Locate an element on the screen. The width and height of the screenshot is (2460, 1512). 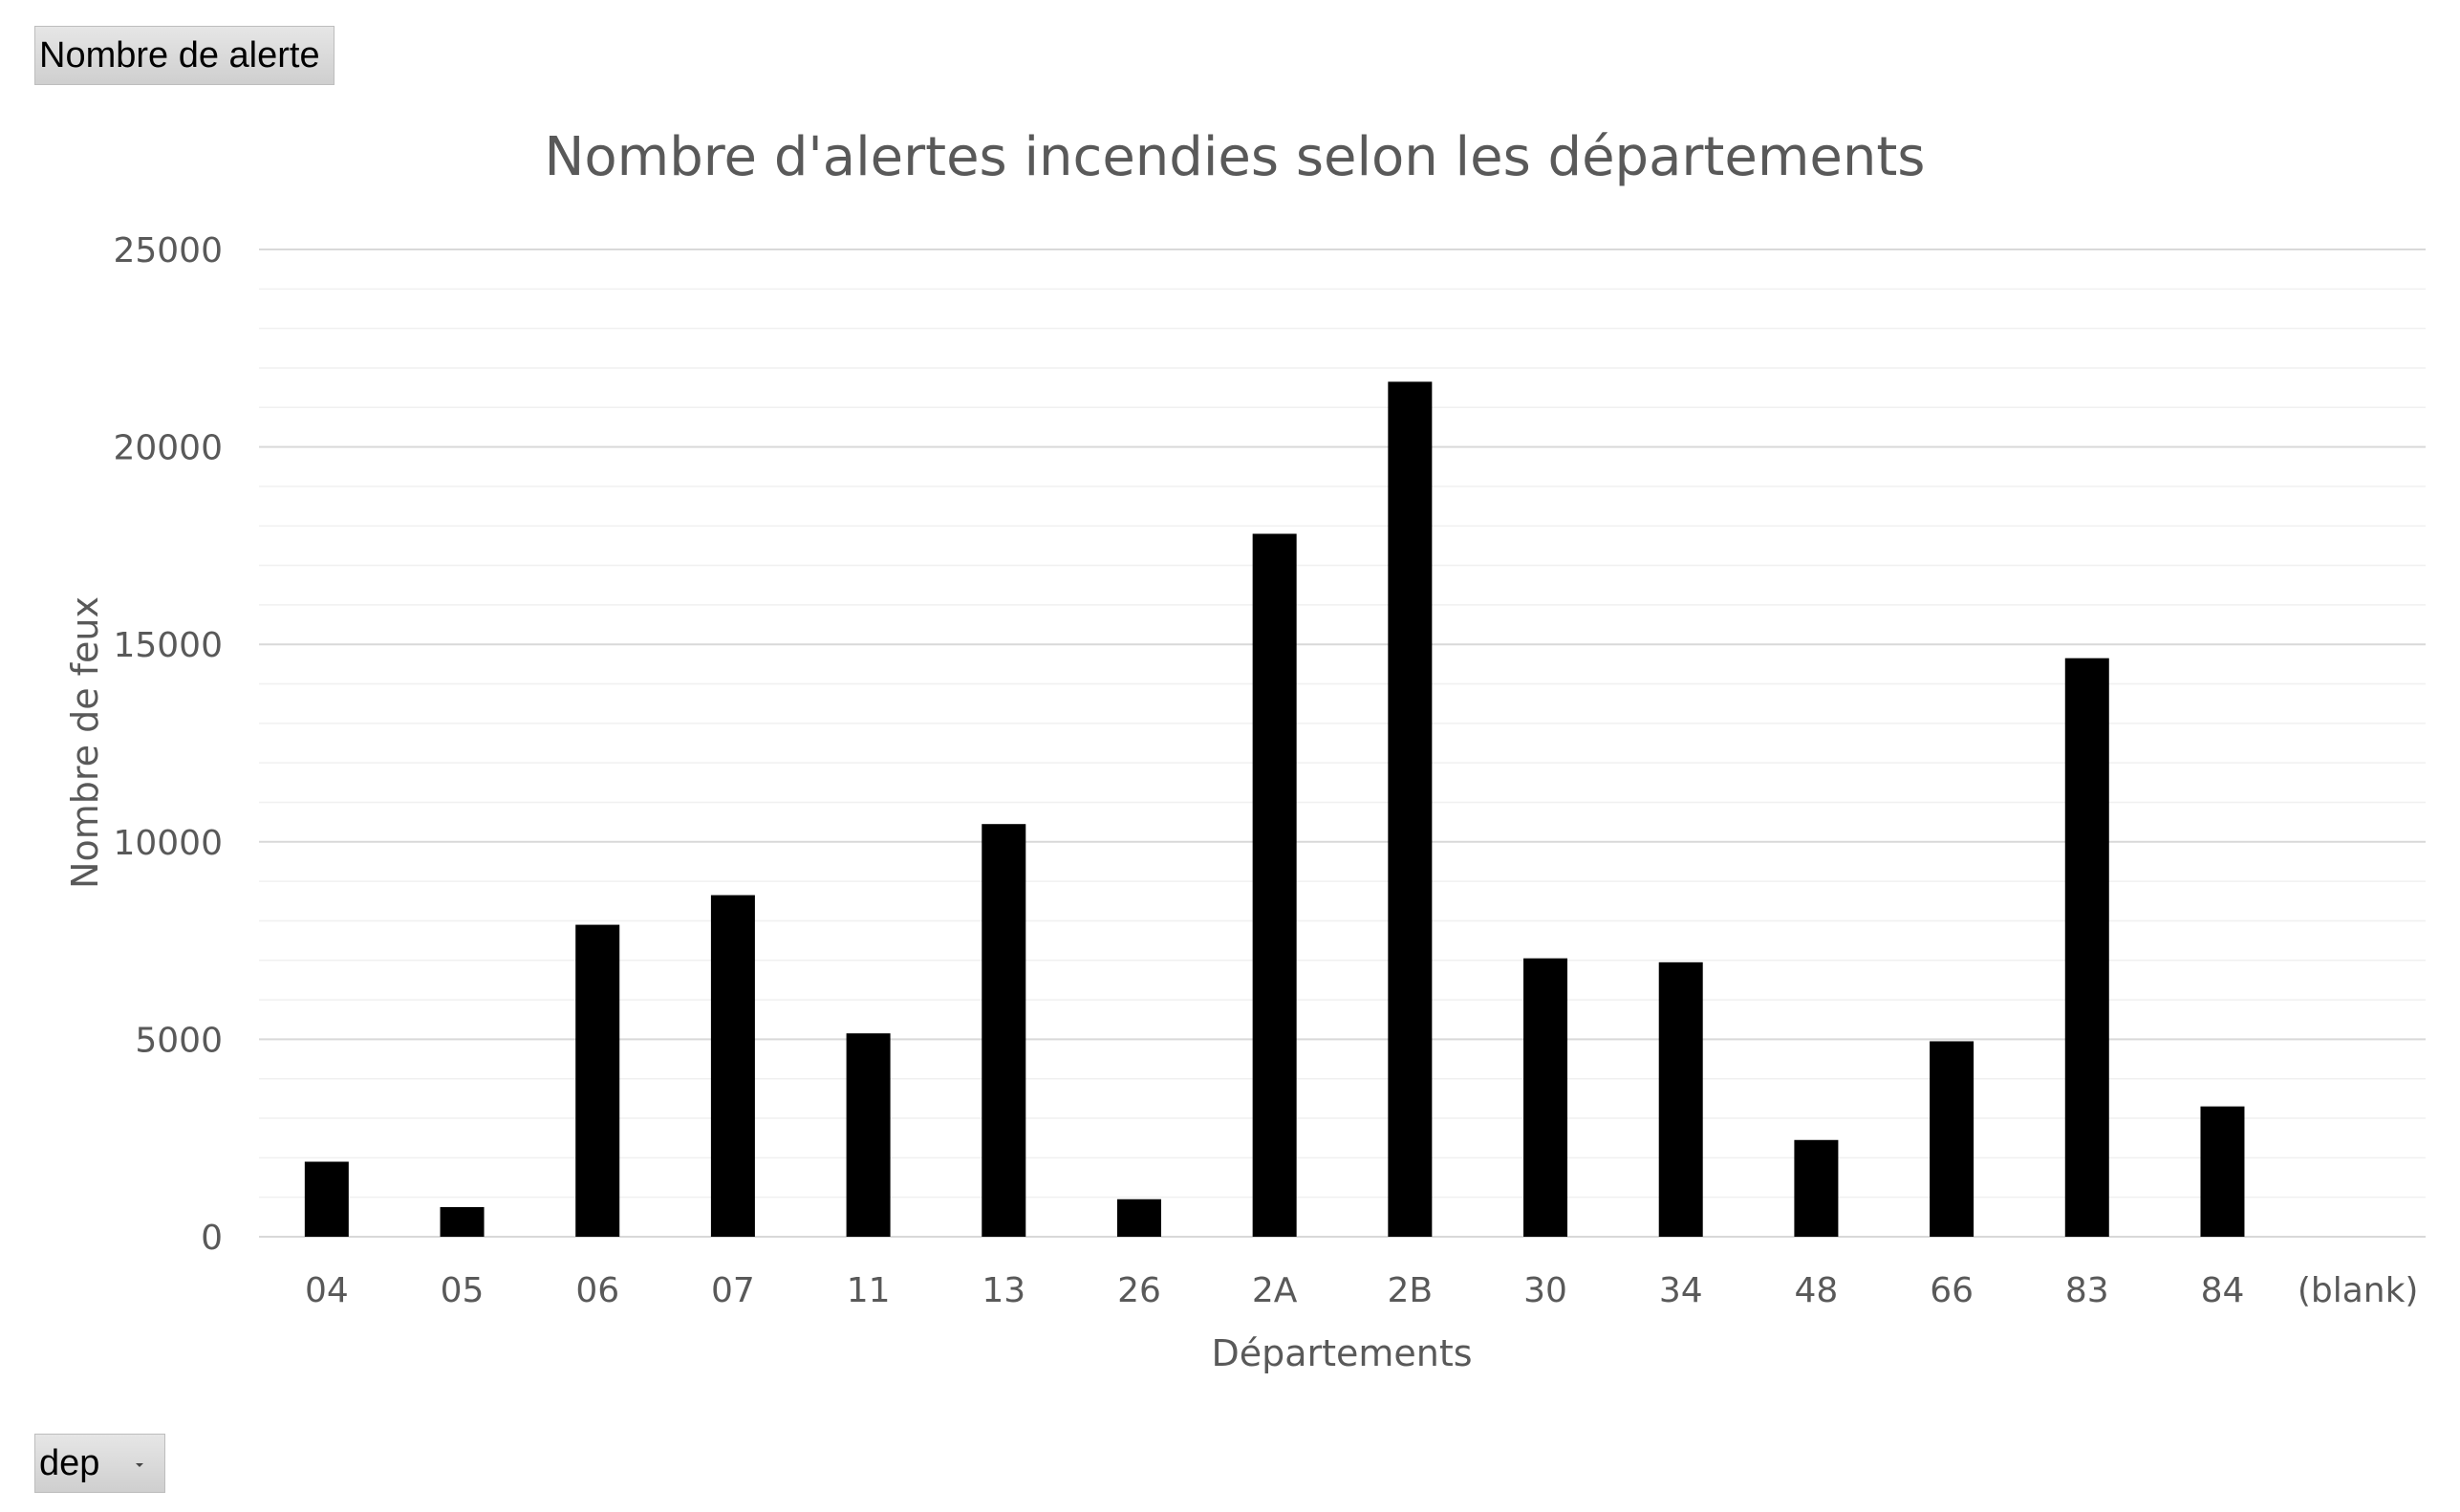
x-tick-label: 34 is located at coordinates (1681, 1291).